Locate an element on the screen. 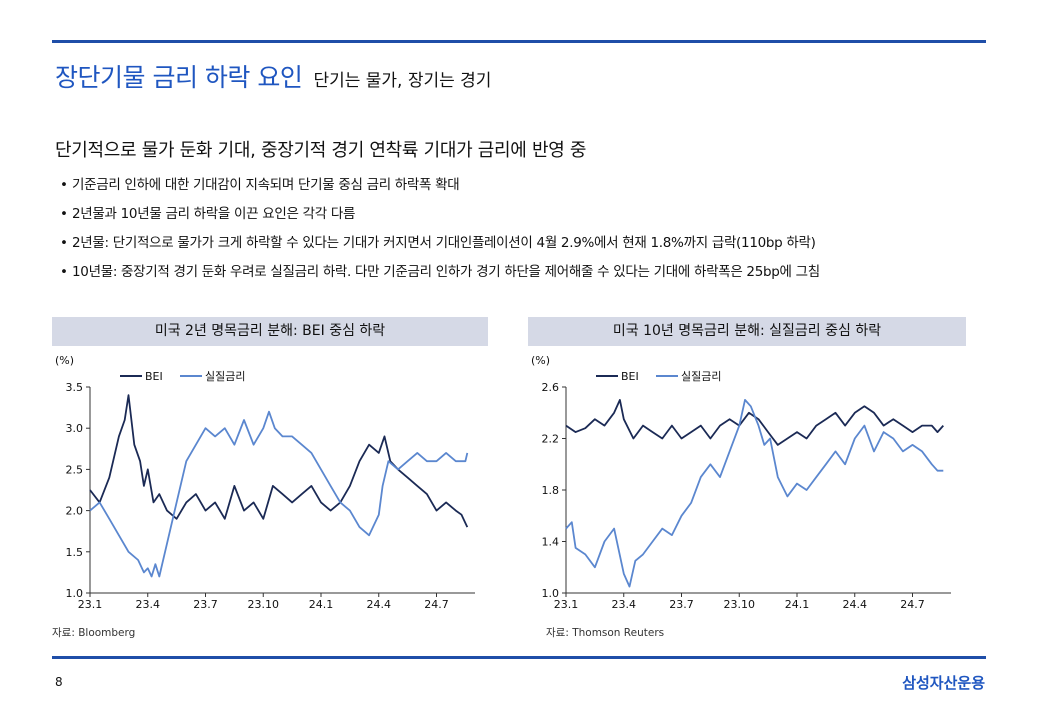  chart-title-10y: 미국 10년 명목금리 분해: 실질금리 중심 하락 is located at coordinates (747, 331).